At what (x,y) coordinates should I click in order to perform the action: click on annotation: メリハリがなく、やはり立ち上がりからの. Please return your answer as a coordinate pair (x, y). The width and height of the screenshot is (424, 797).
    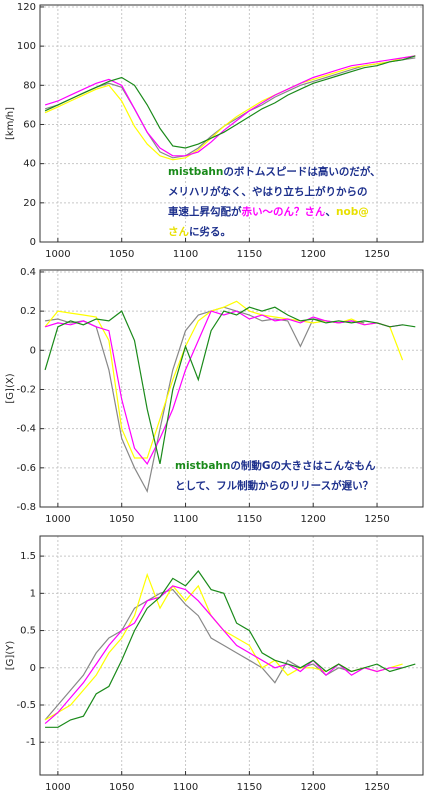
    Looking at the image, I should click on (268, 191).